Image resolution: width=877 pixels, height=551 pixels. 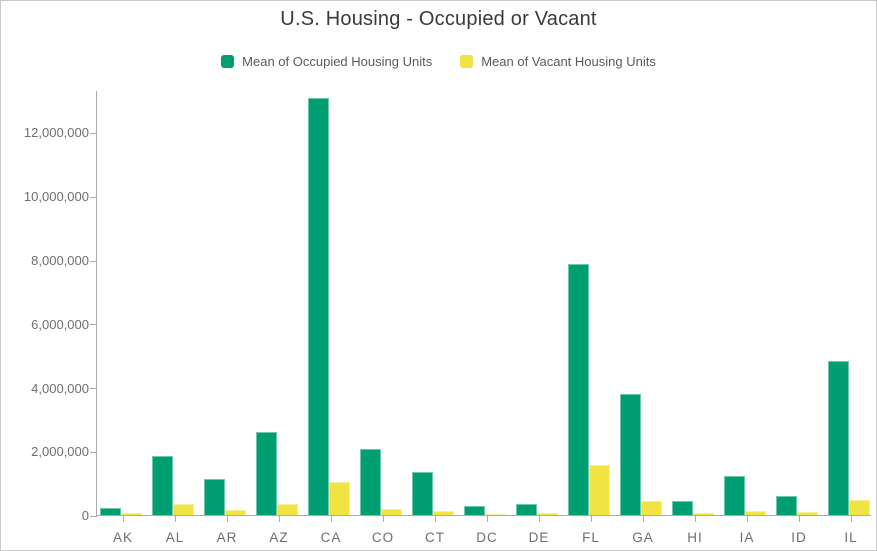 I want to click on bar-occupied-ct, so click(x=422, y=493).